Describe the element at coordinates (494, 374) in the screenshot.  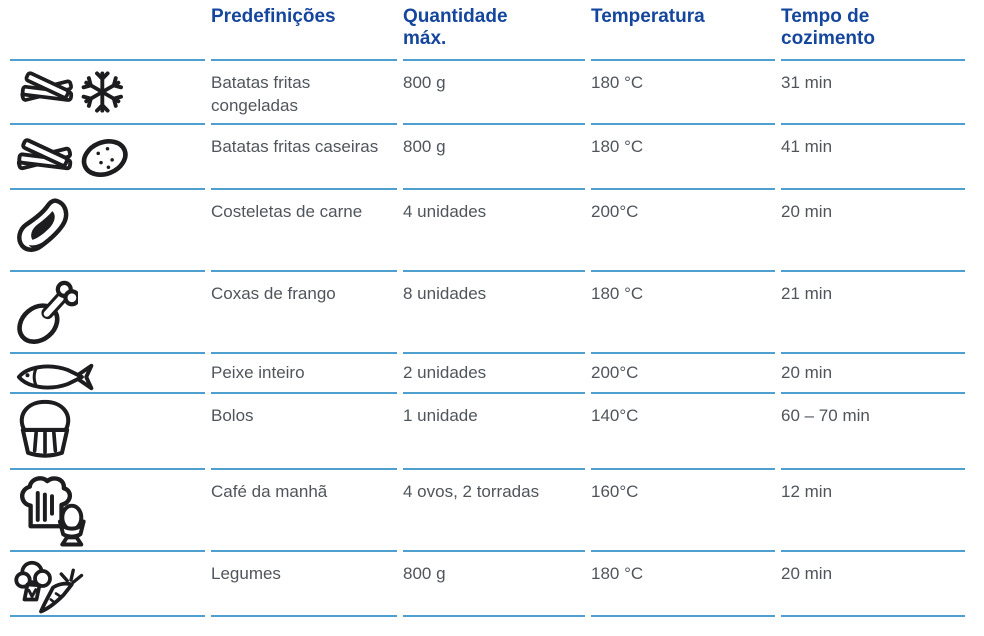
I see `preset-quantity: 2 unidades` at that location.